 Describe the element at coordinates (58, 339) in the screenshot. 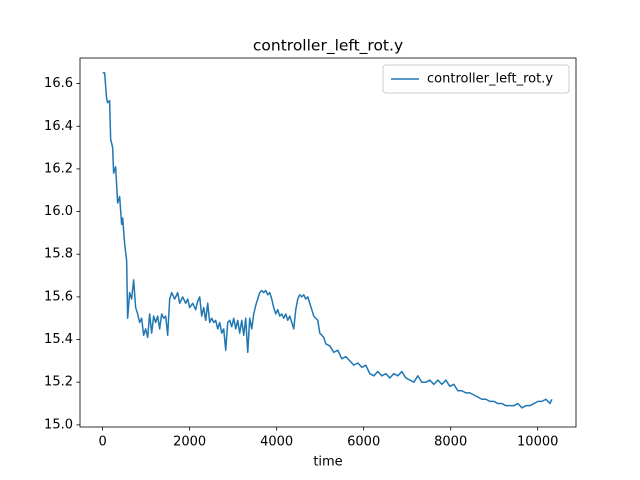

I see `y-tick-label: 15.4` at that location.